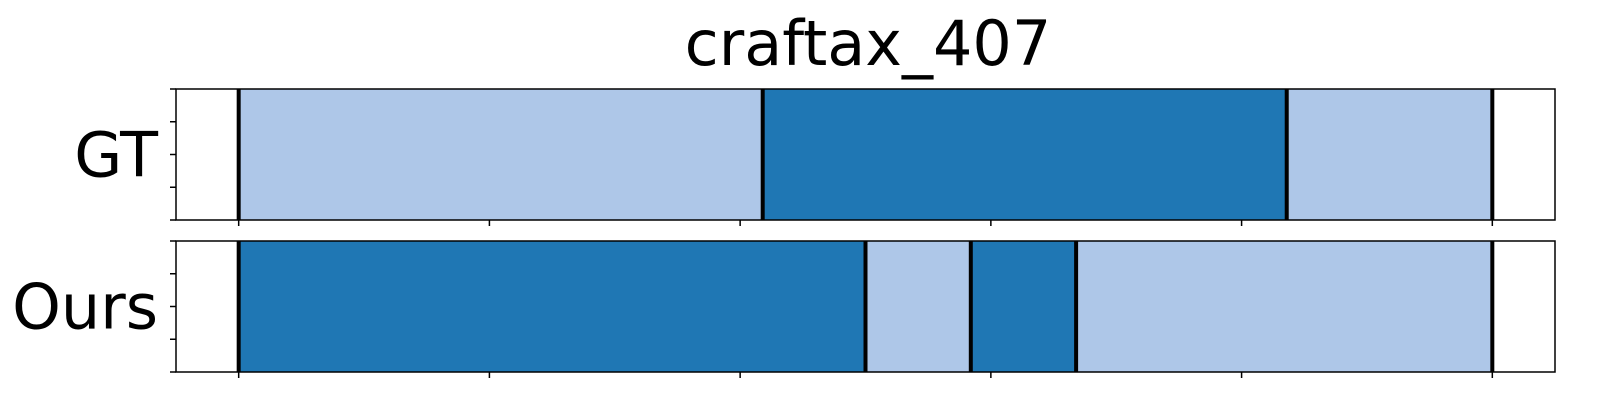 This screenshot has width=1600, height=400. Describe the element at coordinates (868, 43) in the screenshot. I see `chart-title: craftax_407` at that location.